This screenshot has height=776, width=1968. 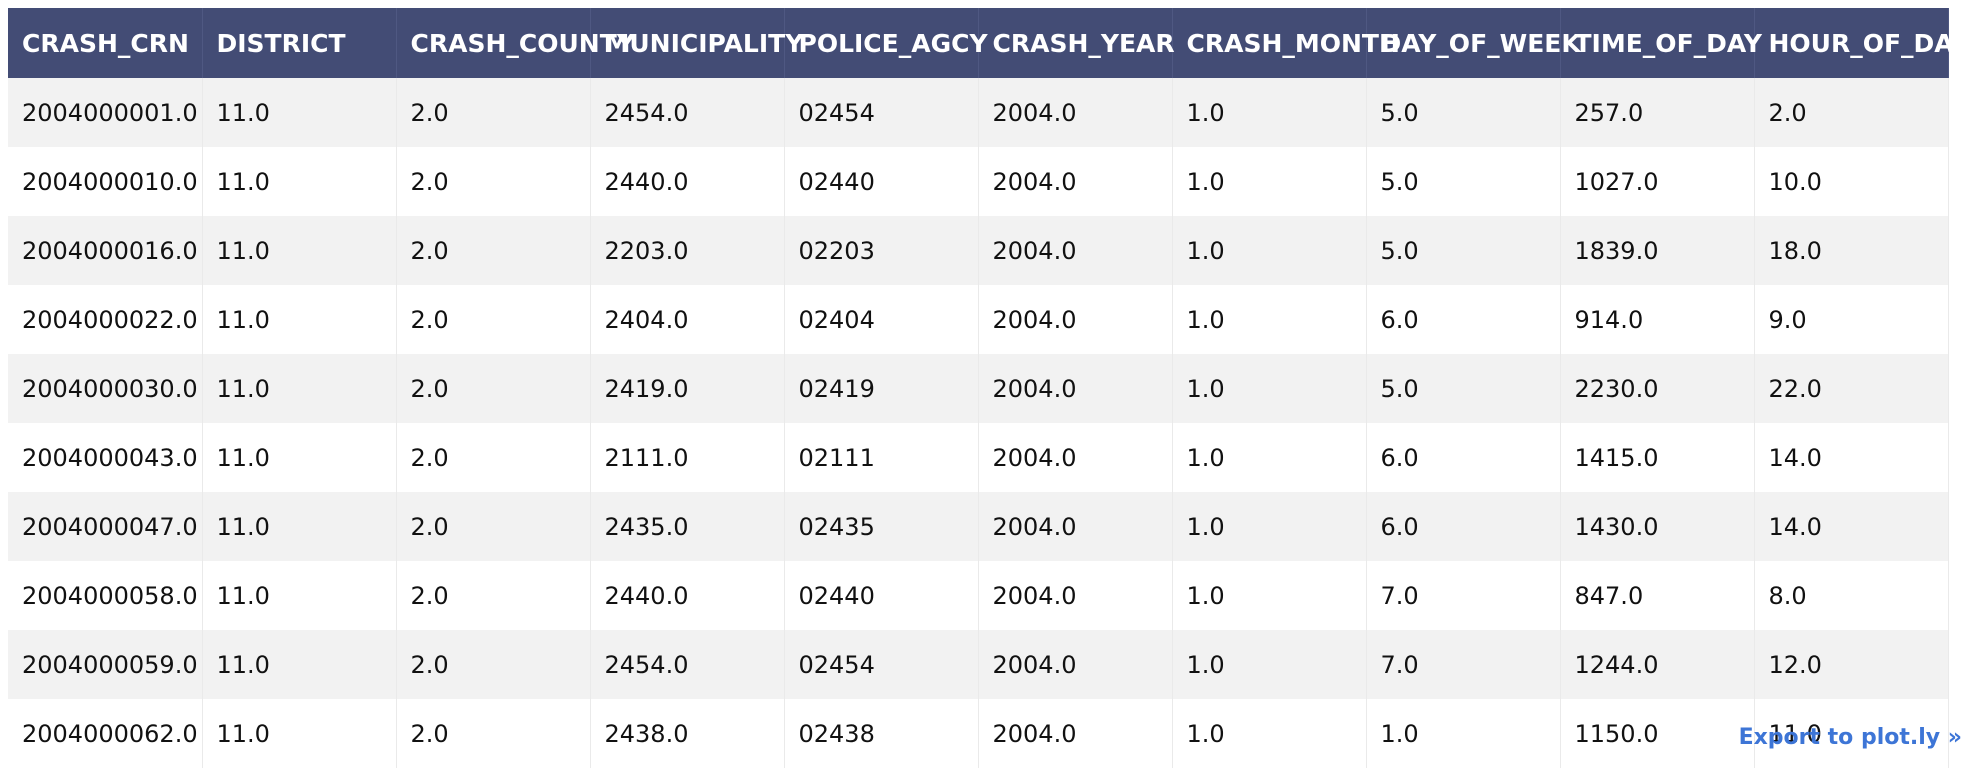 I want to click on export-to-plotly-link: Export to plot.ly », so click(x=1850, y=737).